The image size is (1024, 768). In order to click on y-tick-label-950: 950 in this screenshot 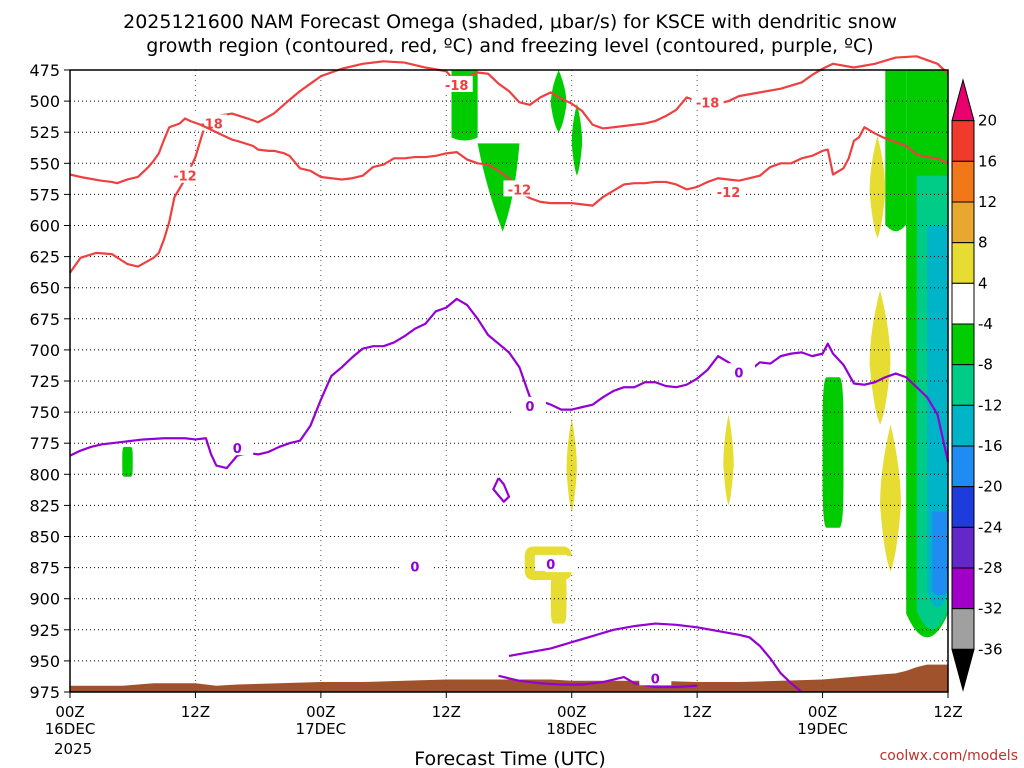, I will do `click(44, 661)`.